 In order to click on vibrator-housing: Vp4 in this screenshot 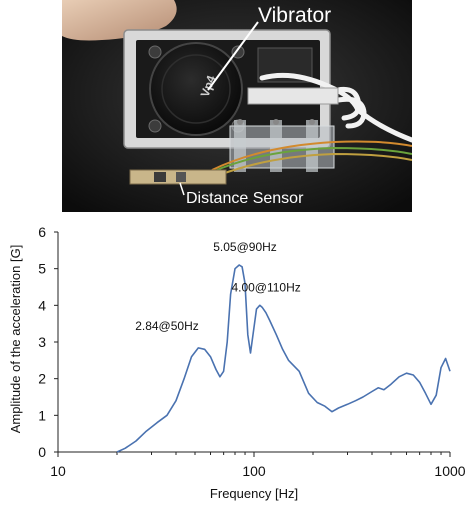, I will do `click(227, 89)`.